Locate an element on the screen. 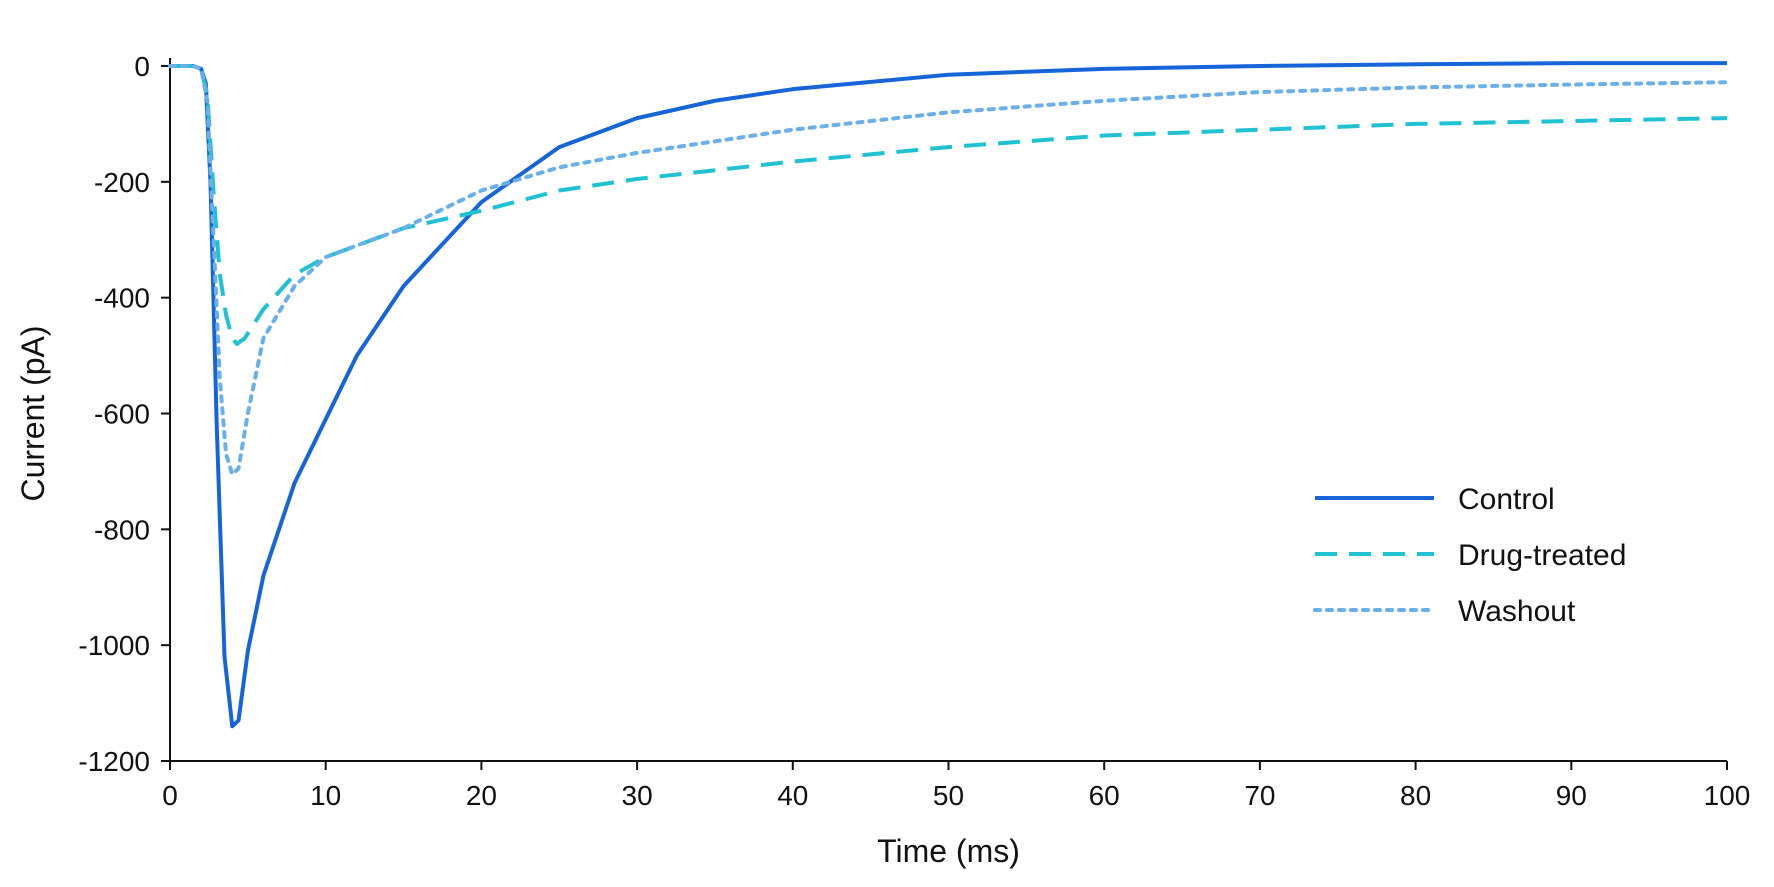 This screenshot has height=887, width=1774. x-tick-label: 70 is located at coordinates (1259, 795).